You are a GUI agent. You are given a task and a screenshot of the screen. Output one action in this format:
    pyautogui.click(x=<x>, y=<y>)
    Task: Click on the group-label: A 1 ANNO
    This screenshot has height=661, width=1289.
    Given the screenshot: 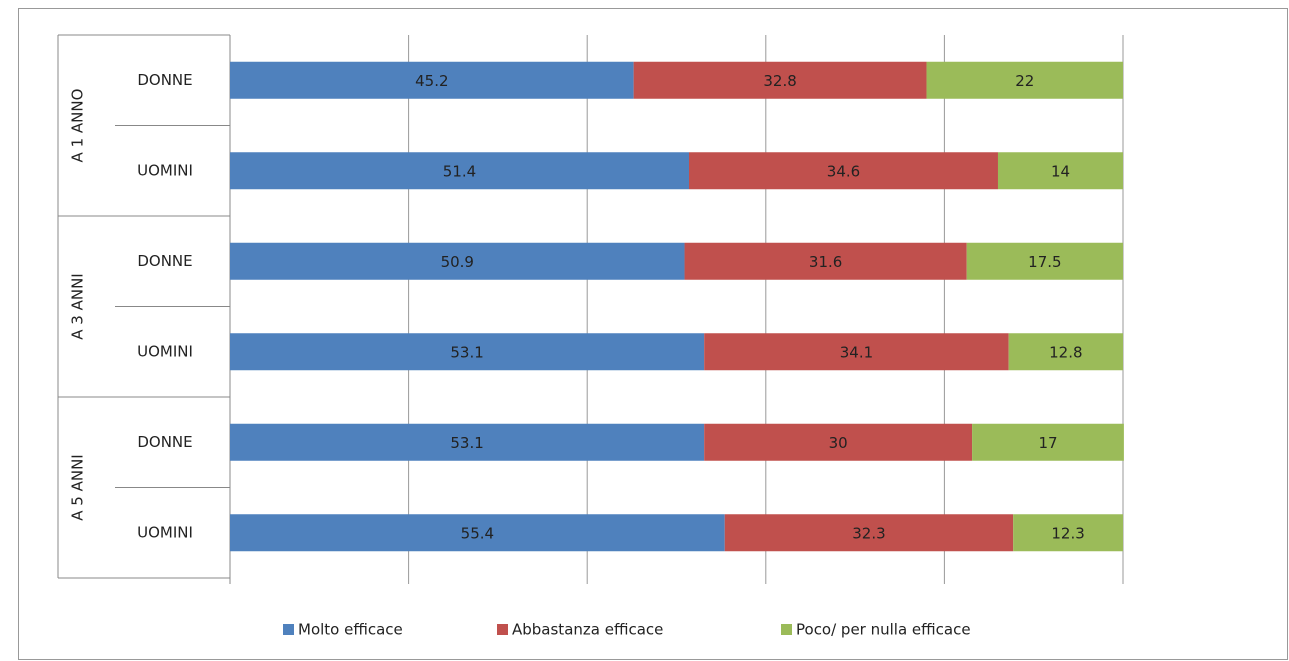 What is the action you would take?
    pyautogui.click(x=78, y=126)
    